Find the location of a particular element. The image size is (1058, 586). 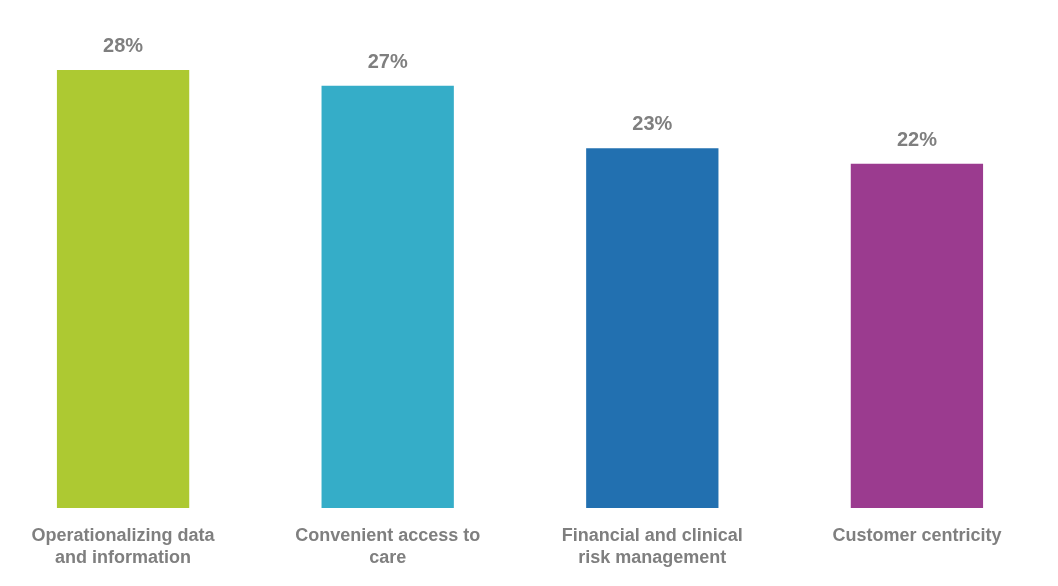

data-label: 23% is located at coordinates (652, 123).